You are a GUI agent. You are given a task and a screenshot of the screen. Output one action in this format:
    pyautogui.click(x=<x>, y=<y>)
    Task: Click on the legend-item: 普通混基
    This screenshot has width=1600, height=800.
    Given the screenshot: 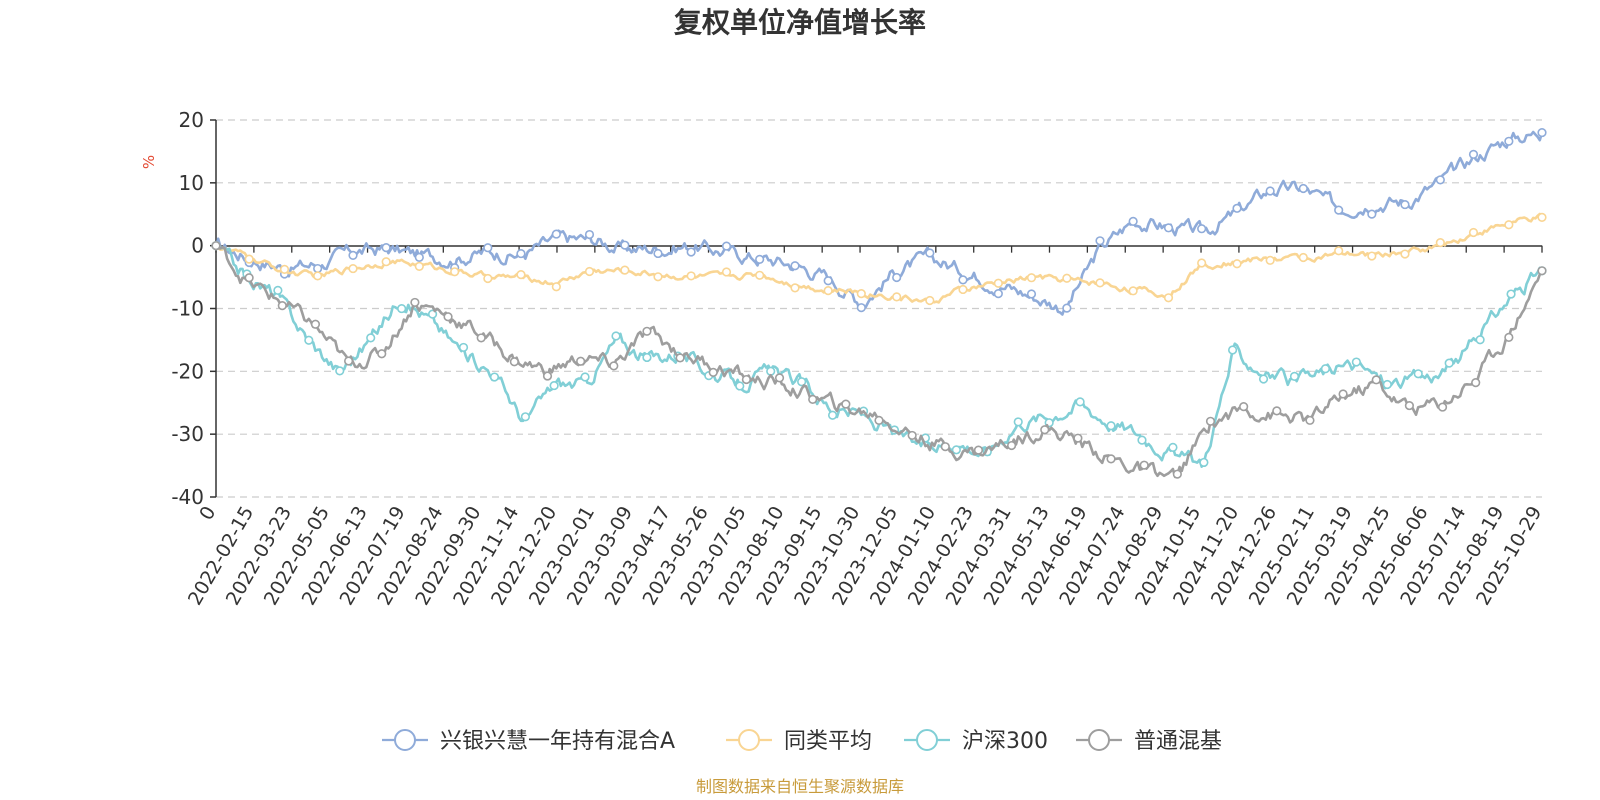 What is the action you would take?
    pyautogui.click(x=1149, y=741)
    